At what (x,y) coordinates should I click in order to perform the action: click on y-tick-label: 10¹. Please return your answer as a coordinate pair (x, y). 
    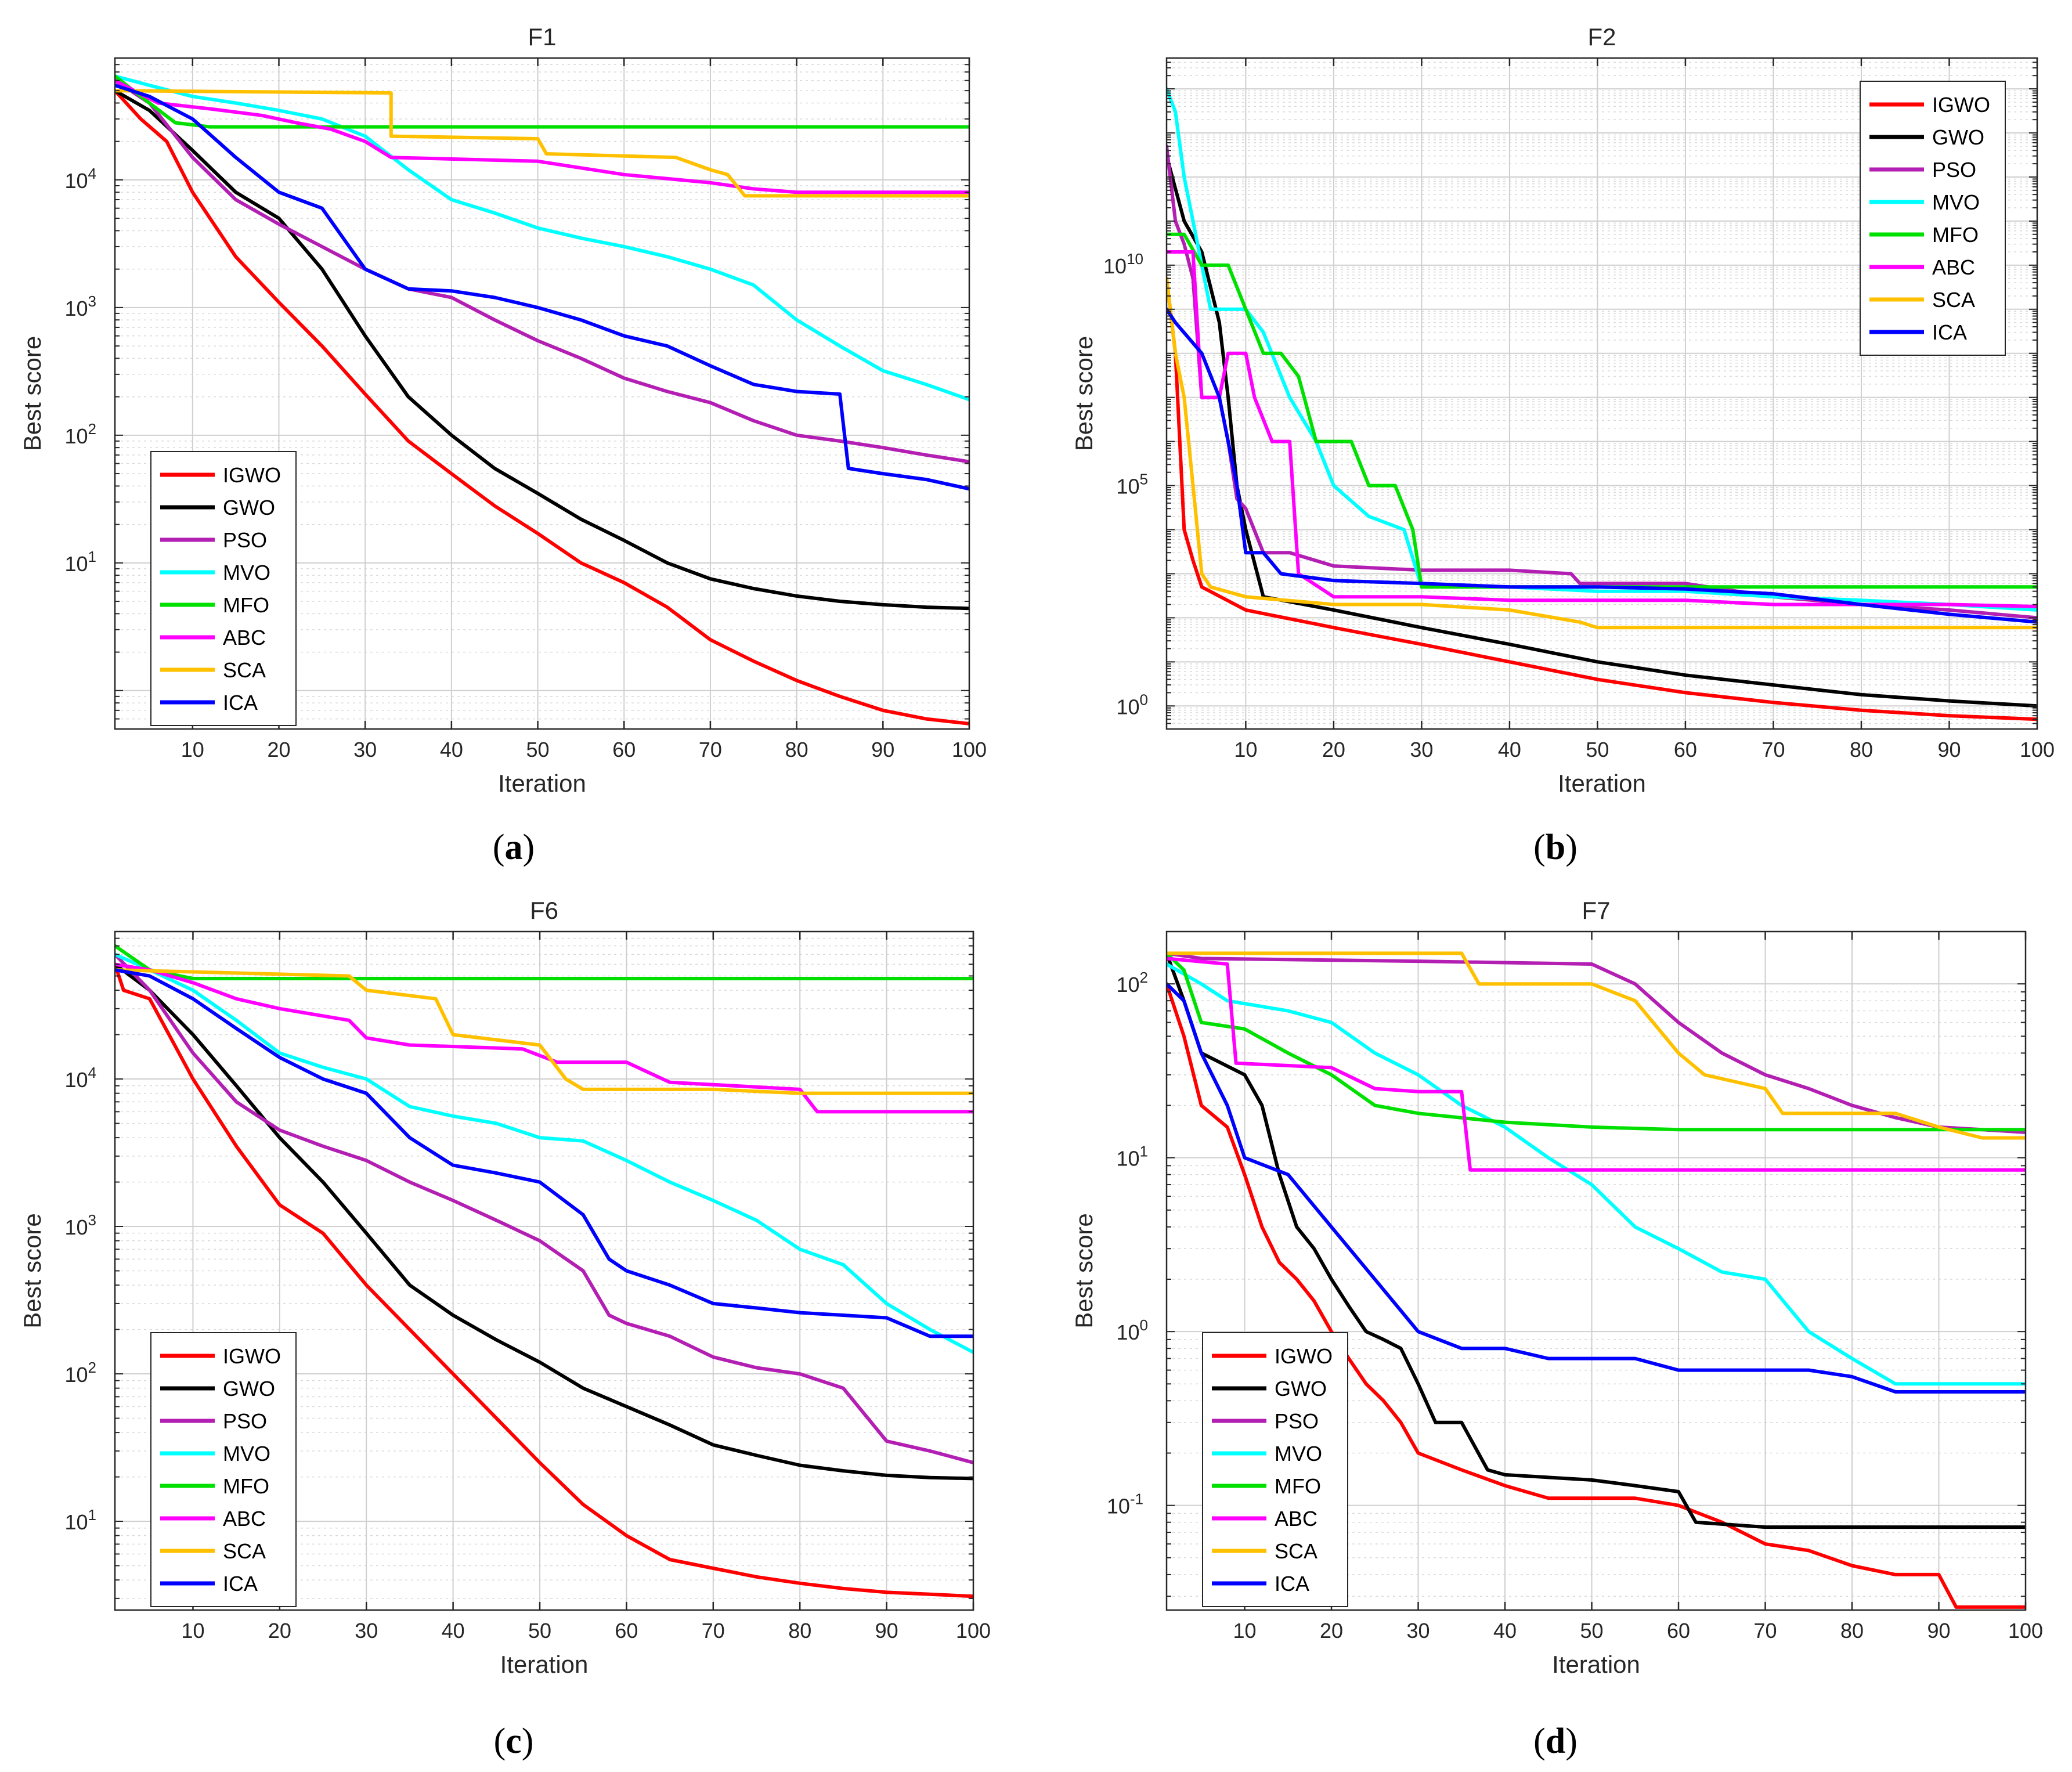
    Looking at the image, I should click on (80, 562).